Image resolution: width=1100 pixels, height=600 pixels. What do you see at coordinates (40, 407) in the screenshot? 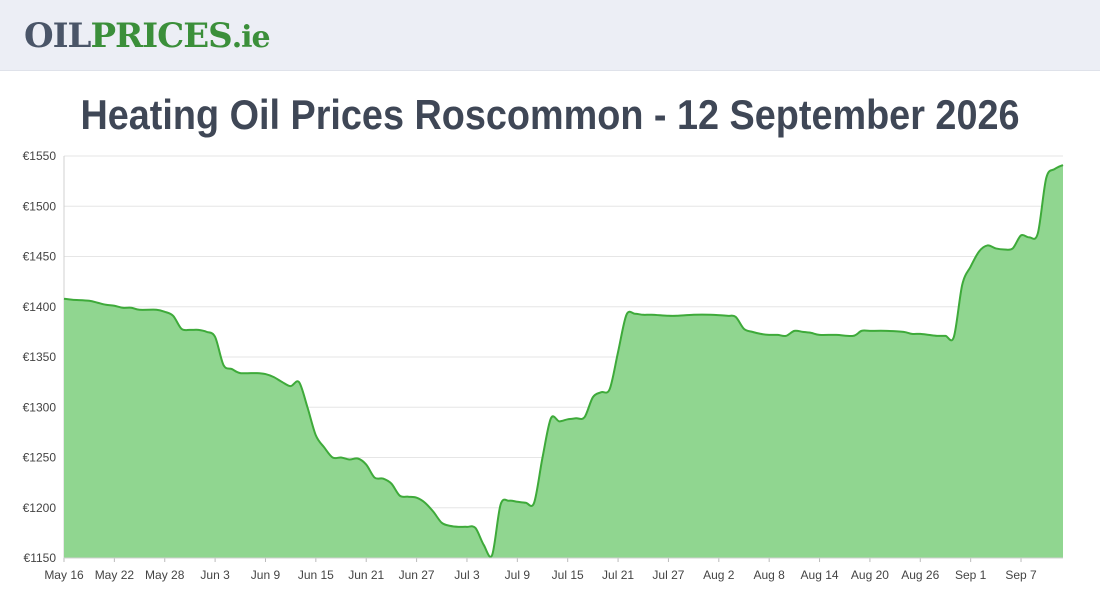
I see `y-tick-label: €1300` at bounding box center [40, 407].